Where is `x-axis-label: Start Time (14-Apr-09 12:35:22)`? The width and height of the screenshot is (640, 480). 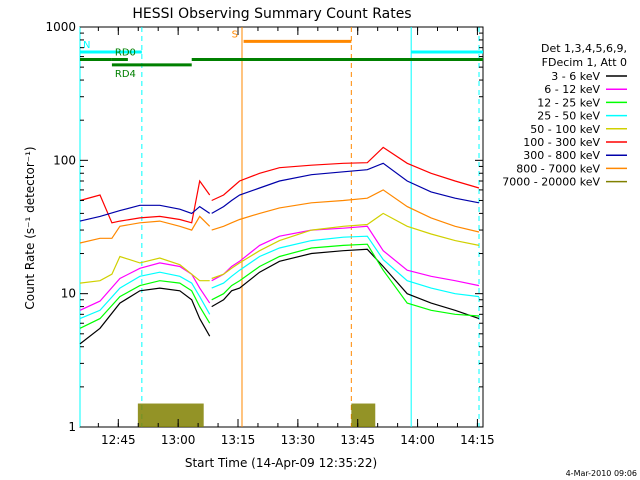 x-axis-label: Start Time (14-Apr-09 12:35:22) is located at coordinates (281, 463).